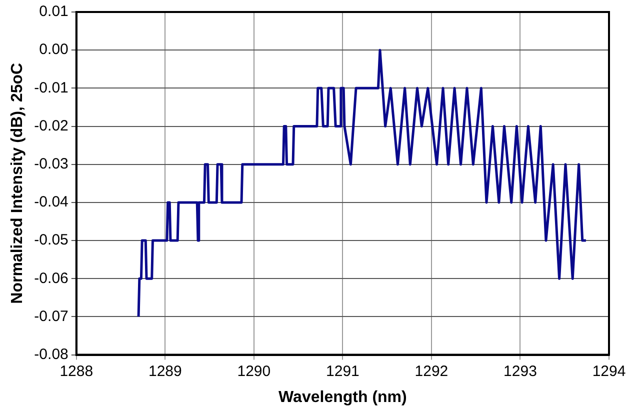 The width and height of the screenshot is (633, 415). I want to click on x-tick-label: 1292, so click(431, 371).